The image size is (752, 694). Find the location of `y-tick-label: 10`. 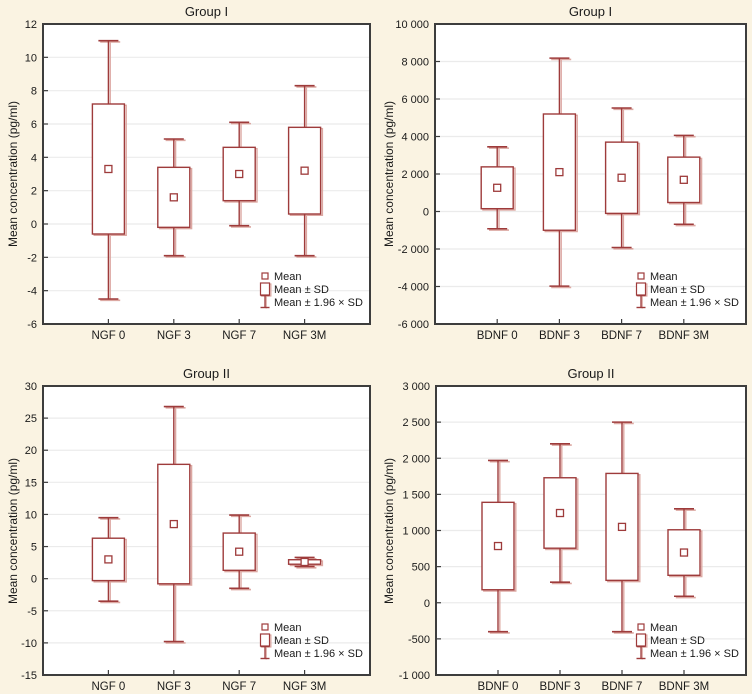

y-tick-label: 10 is located at coordinates (31, 58).